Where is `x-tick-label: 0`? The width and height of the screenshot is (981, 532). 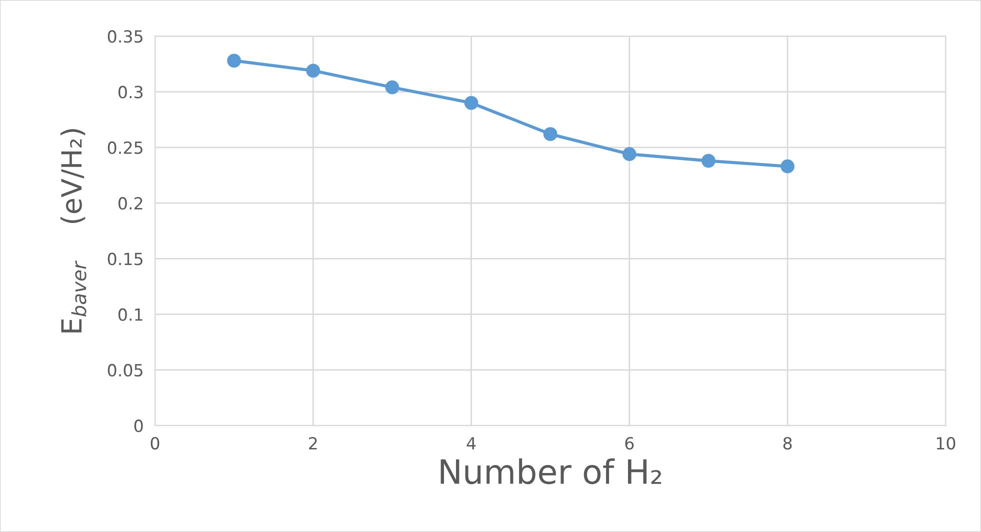 x-tick-label: 0 is located at coordinates (155, 443).